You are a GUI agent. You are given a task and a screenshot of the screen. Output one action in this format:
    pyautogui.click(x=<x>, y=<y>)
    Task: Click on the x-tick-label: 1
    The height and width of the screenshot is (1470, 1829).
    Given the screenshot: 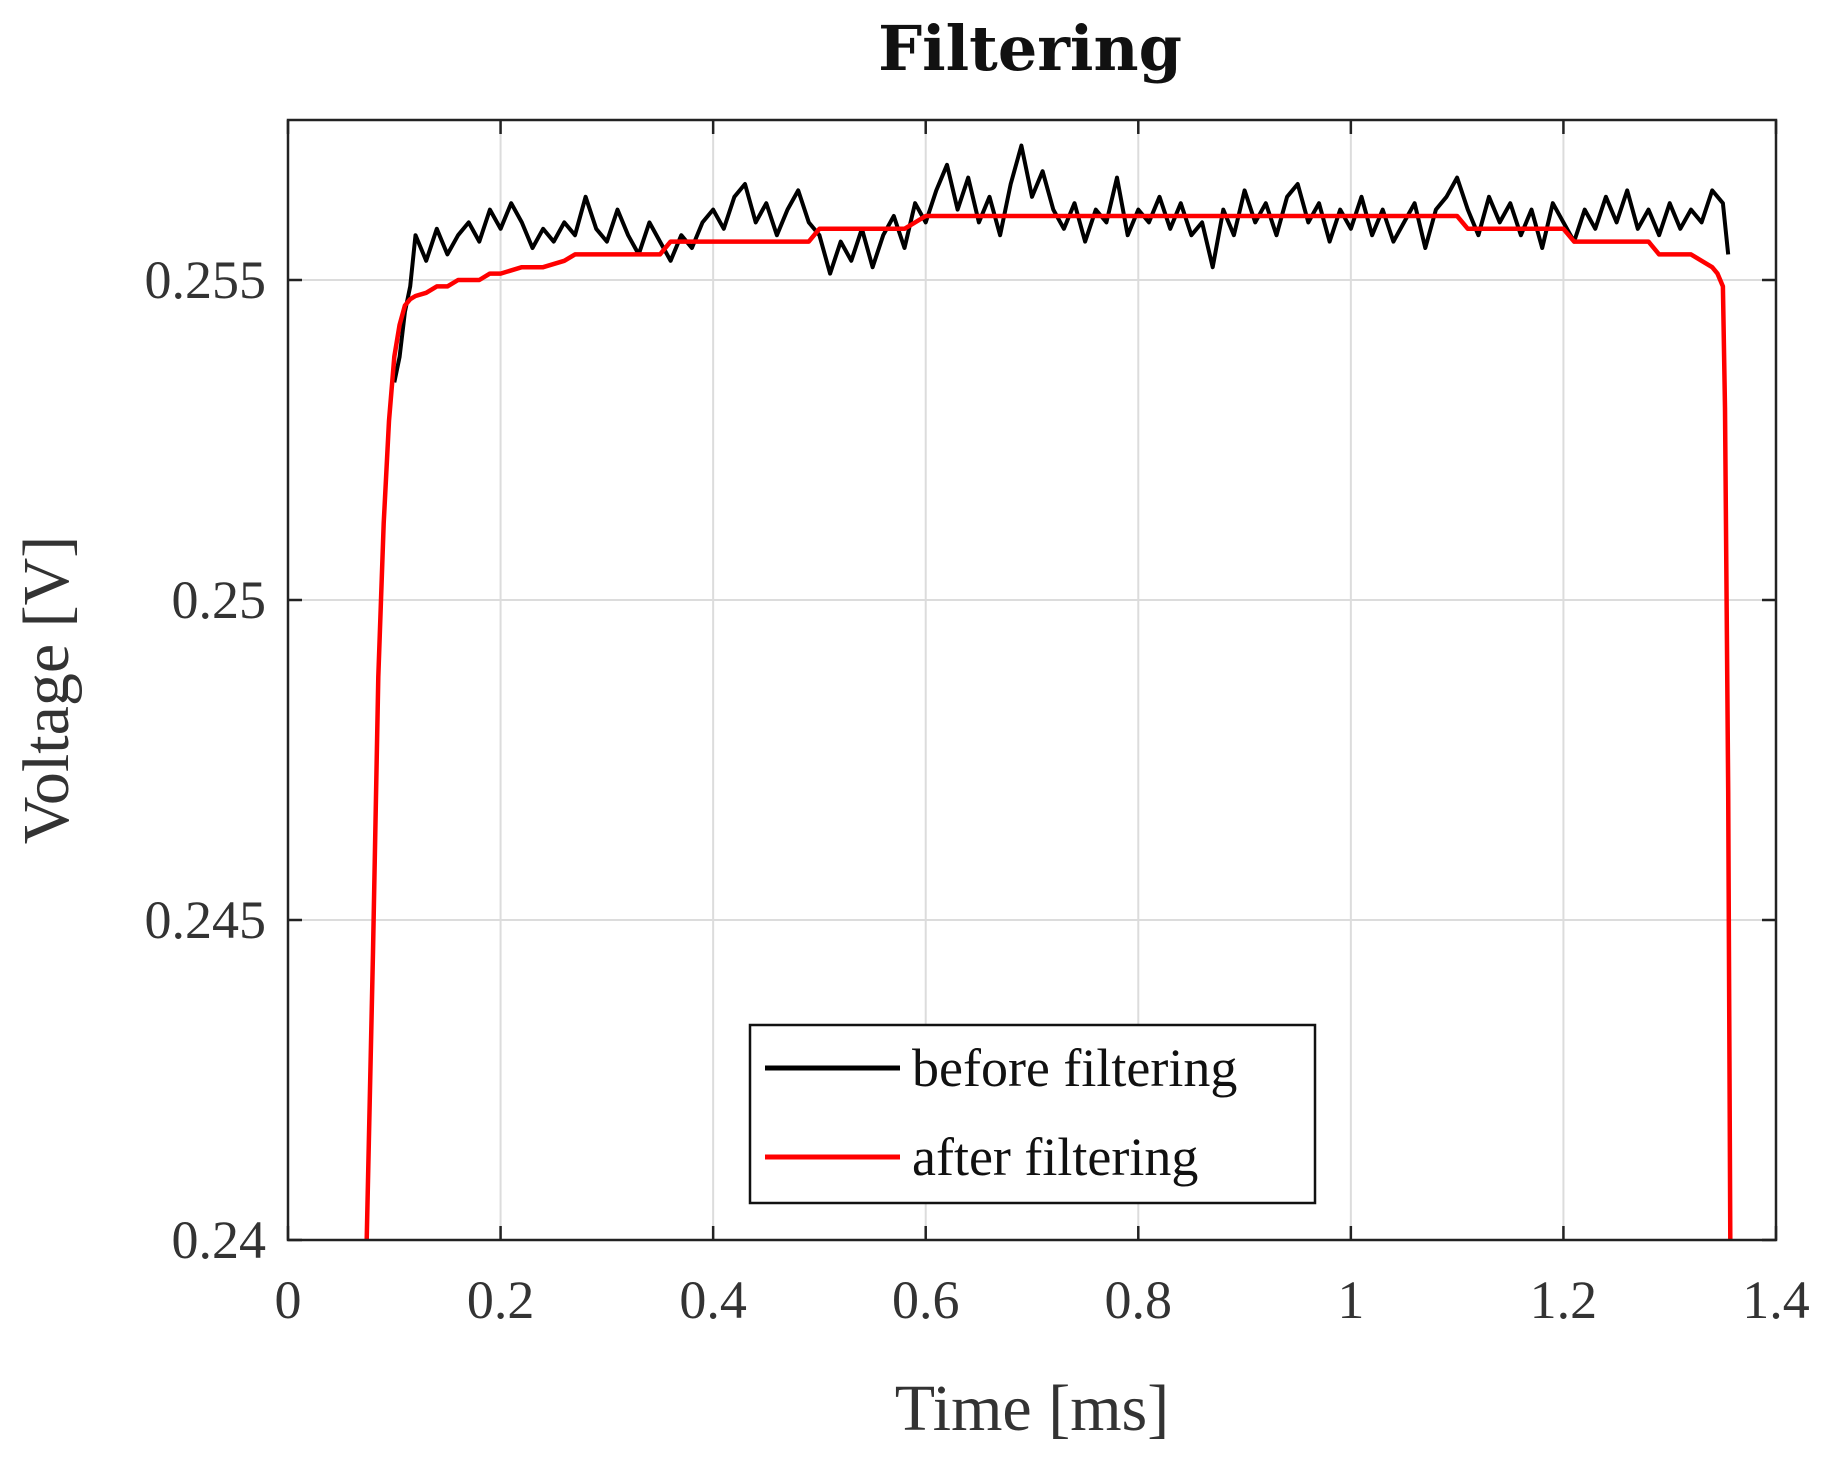 What is the action you would take?
    pyautogui.click(x=1350, y=1300)
    